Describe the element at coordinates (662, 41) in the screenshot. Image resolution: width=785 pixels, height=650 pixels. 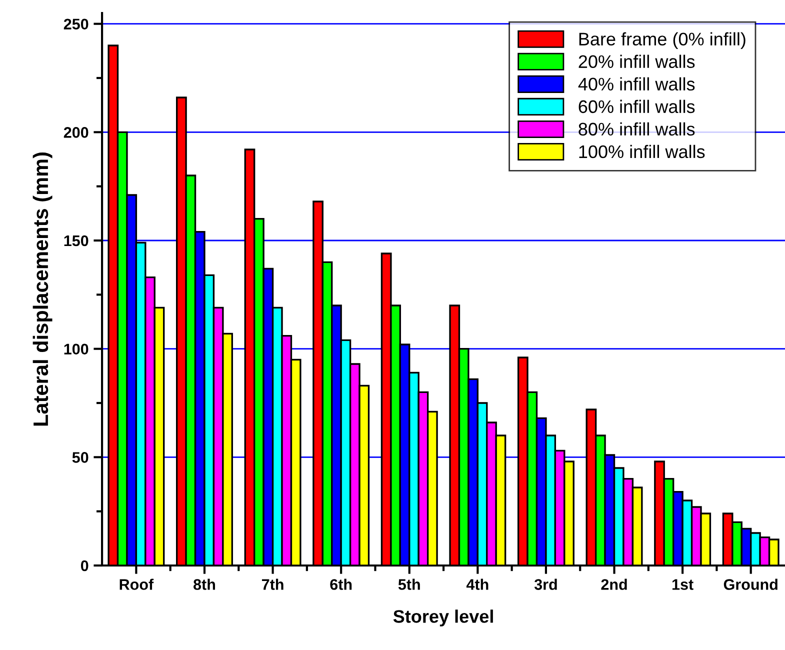
I see `legend-label: Bare frame (0% infill)` at that location.